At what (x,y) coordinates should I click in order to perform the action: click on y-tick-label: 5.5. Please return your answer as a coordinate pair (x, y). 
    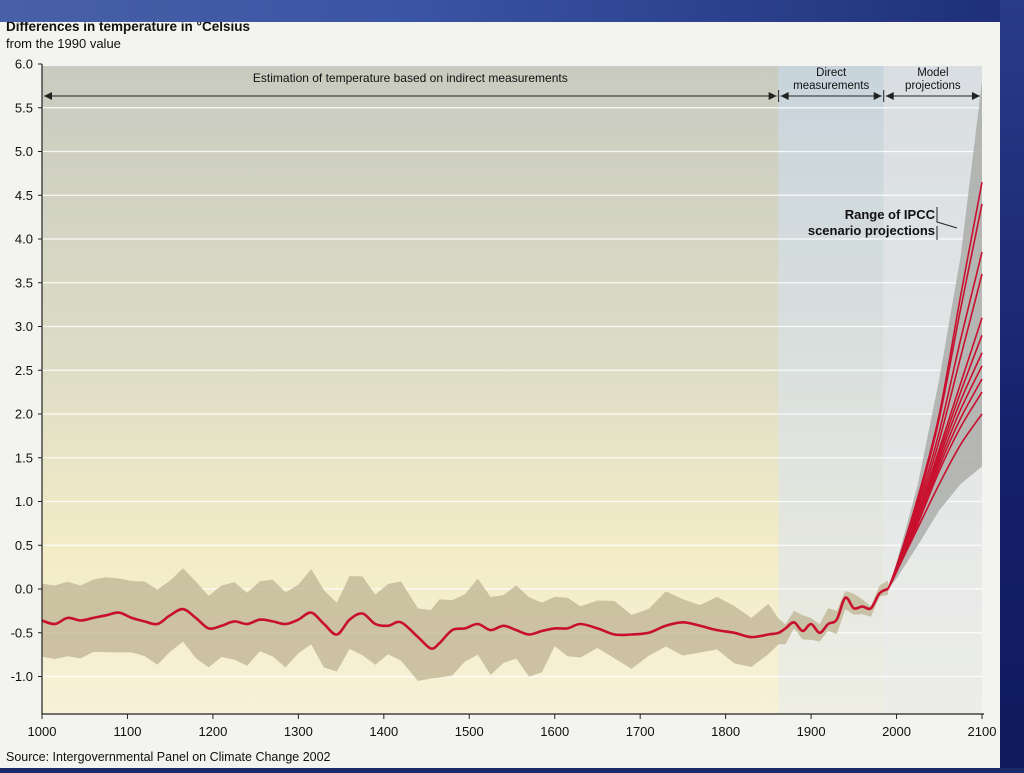
    Looking at the image, I should click on (24, 107).